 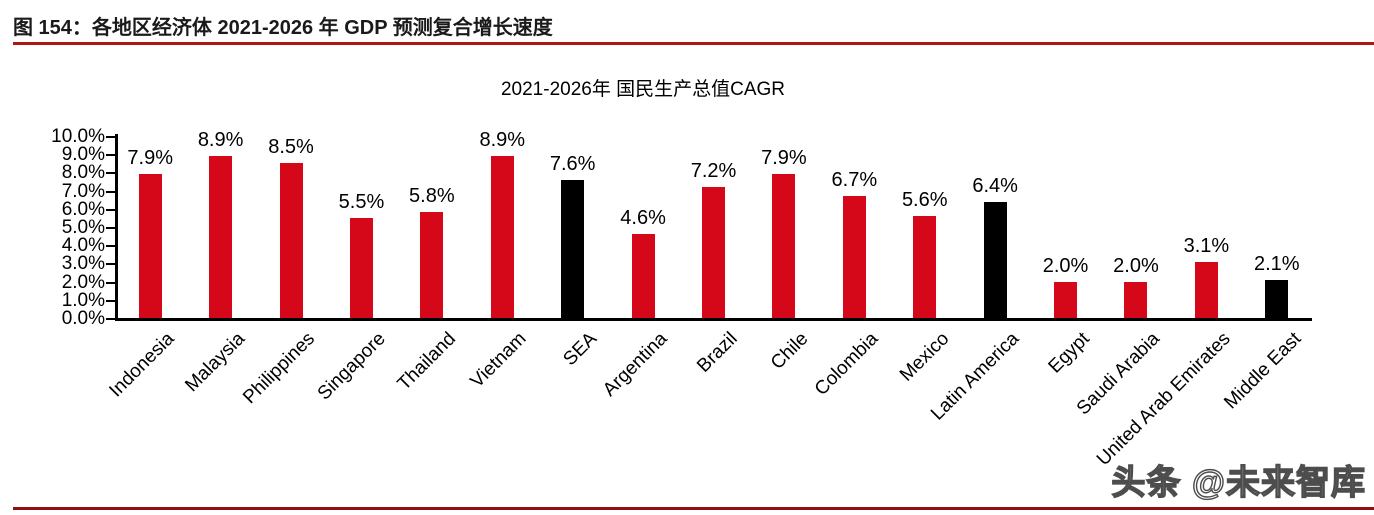 What do you see at coordinates (214, 362) in the screenshot?
I see `x-tick-label: Malaysia` at bounding box center [214, 362].